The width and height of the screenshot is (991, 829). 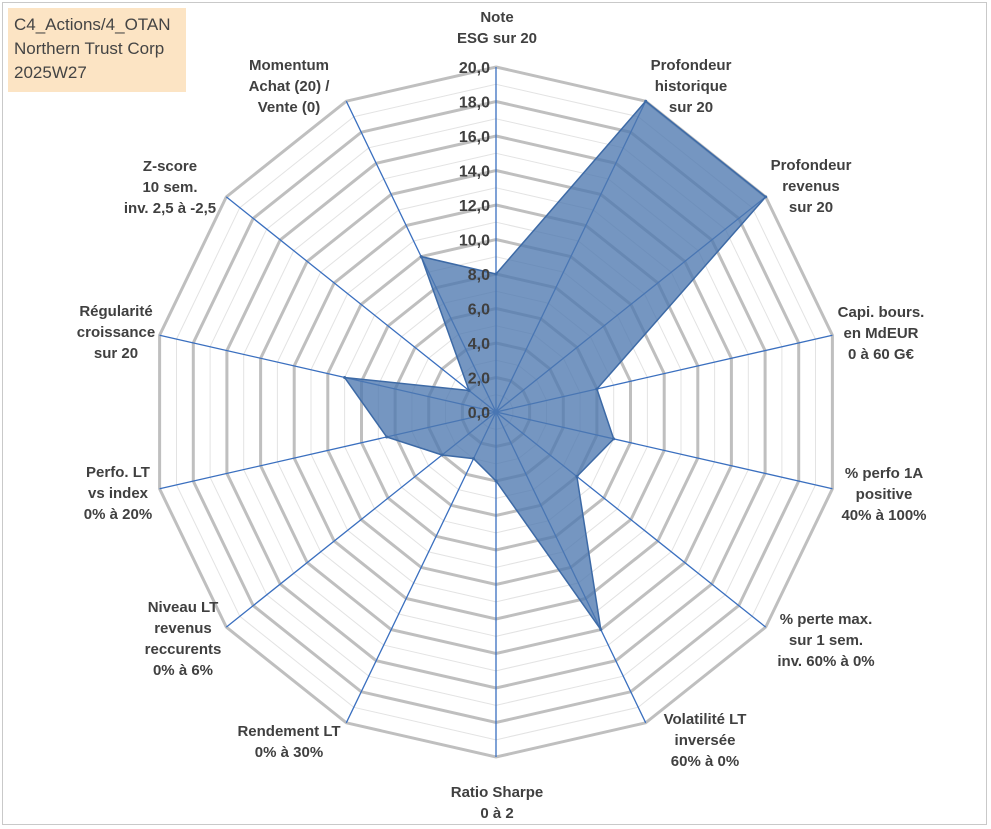 What do you see at coordinates (883, 515) in the screenshot?
I see `axis-label-line: 40% à 100%` at bounding box center [883, 515].